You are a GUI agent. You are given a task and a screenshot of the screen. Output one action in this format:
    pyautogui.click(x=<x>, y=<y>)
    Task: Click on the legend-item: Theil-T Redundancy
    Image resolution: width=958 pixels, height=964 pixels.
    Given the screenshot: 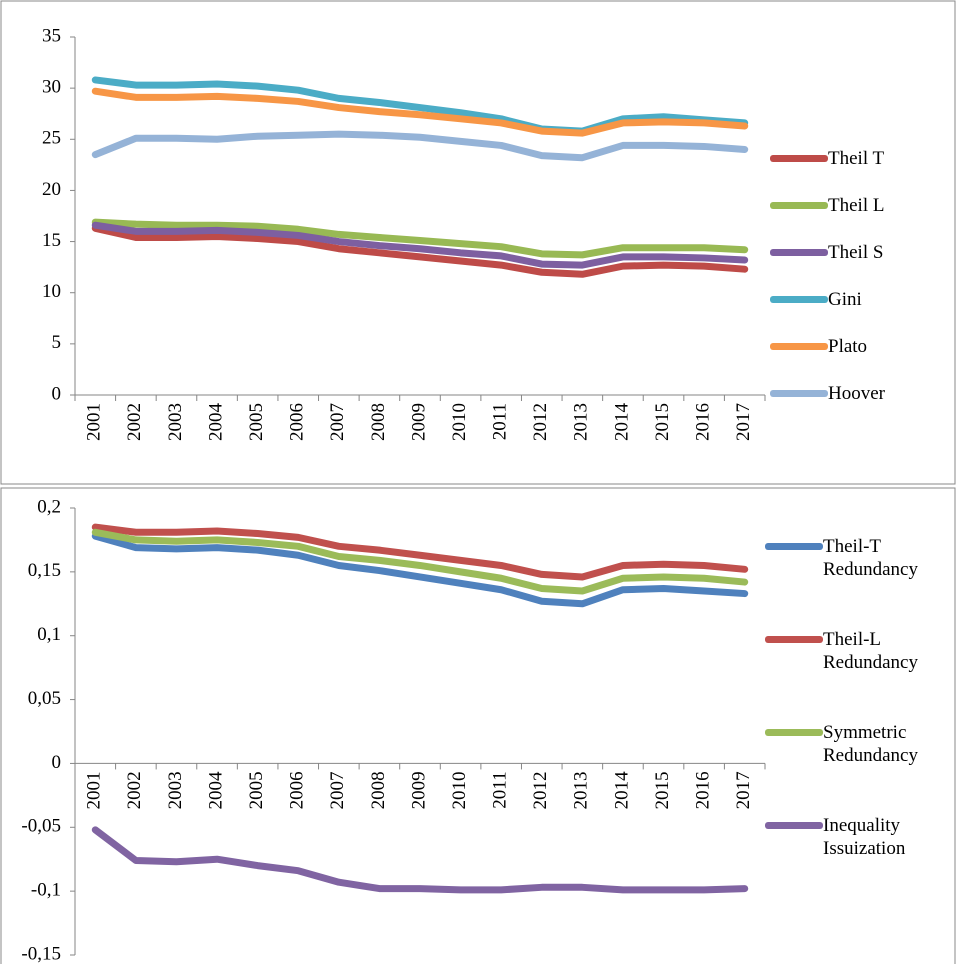 What is the action you would take?
    pyautogui.click(x=855, y=558)
    